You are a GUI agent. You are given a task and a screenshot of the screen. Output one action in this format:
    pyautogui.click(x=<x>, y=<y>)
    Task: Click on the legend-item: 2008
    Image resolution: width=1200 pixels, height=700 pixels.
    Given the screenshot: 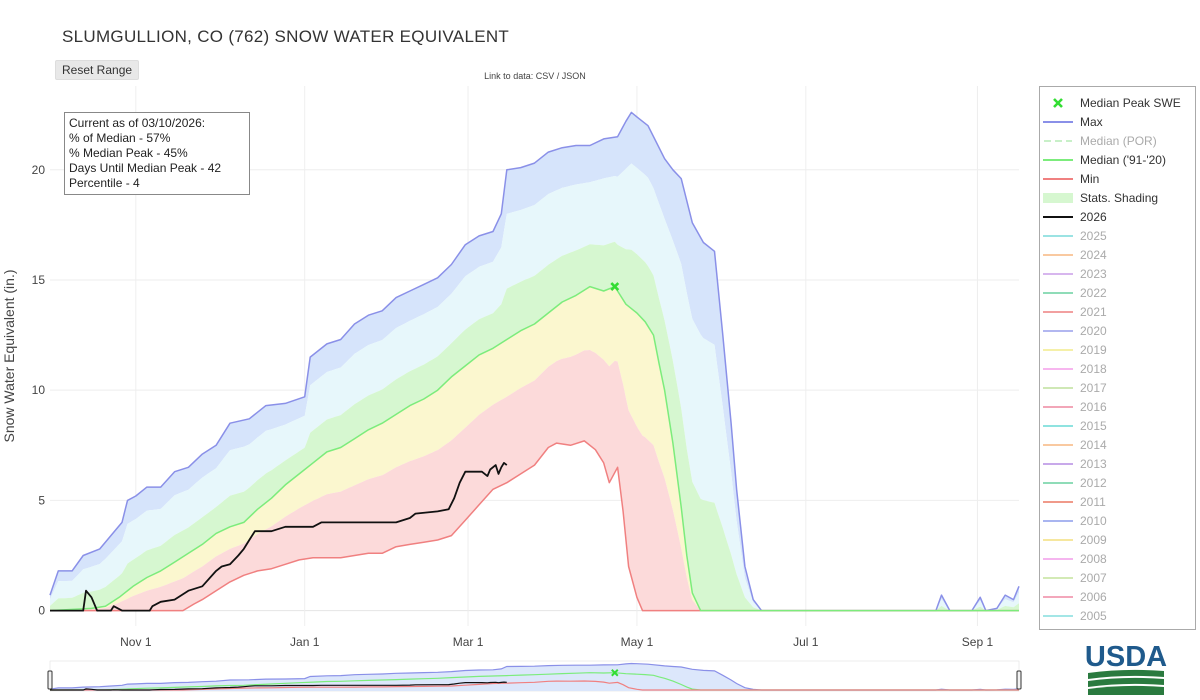 What is the action you would take?
    pyautogui.click(x=1117, y=558)
    